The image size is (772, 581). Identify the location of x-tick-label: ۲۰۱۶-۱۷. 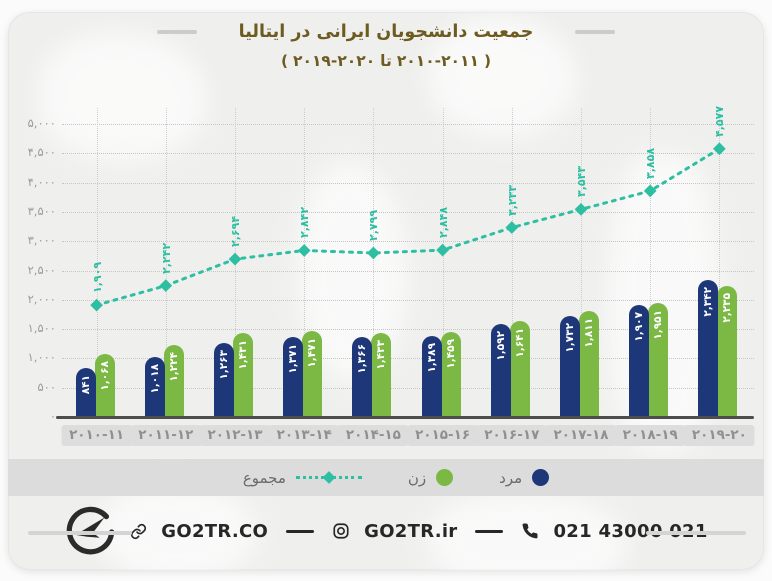
(512, 435).